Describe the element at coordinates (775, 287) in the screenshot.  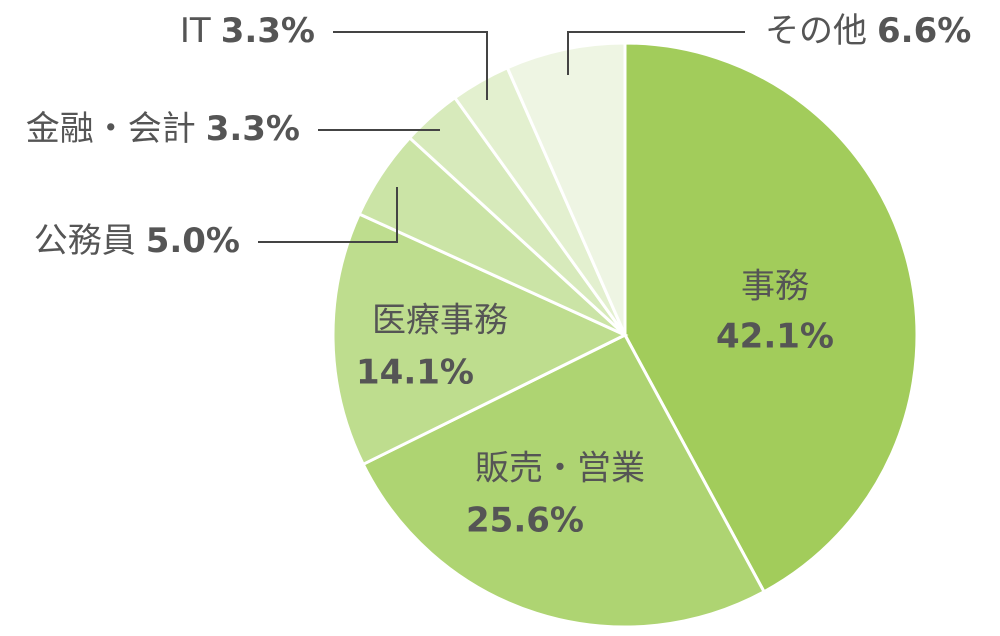
I see `slice-label: 事務` at that location.